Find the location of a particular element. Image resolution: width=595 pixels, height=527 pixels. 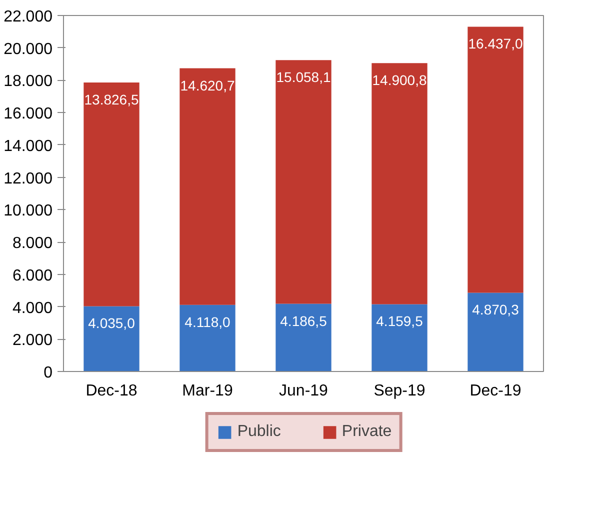

data-label: 4.186,5 is located at coordinates (304, 320).